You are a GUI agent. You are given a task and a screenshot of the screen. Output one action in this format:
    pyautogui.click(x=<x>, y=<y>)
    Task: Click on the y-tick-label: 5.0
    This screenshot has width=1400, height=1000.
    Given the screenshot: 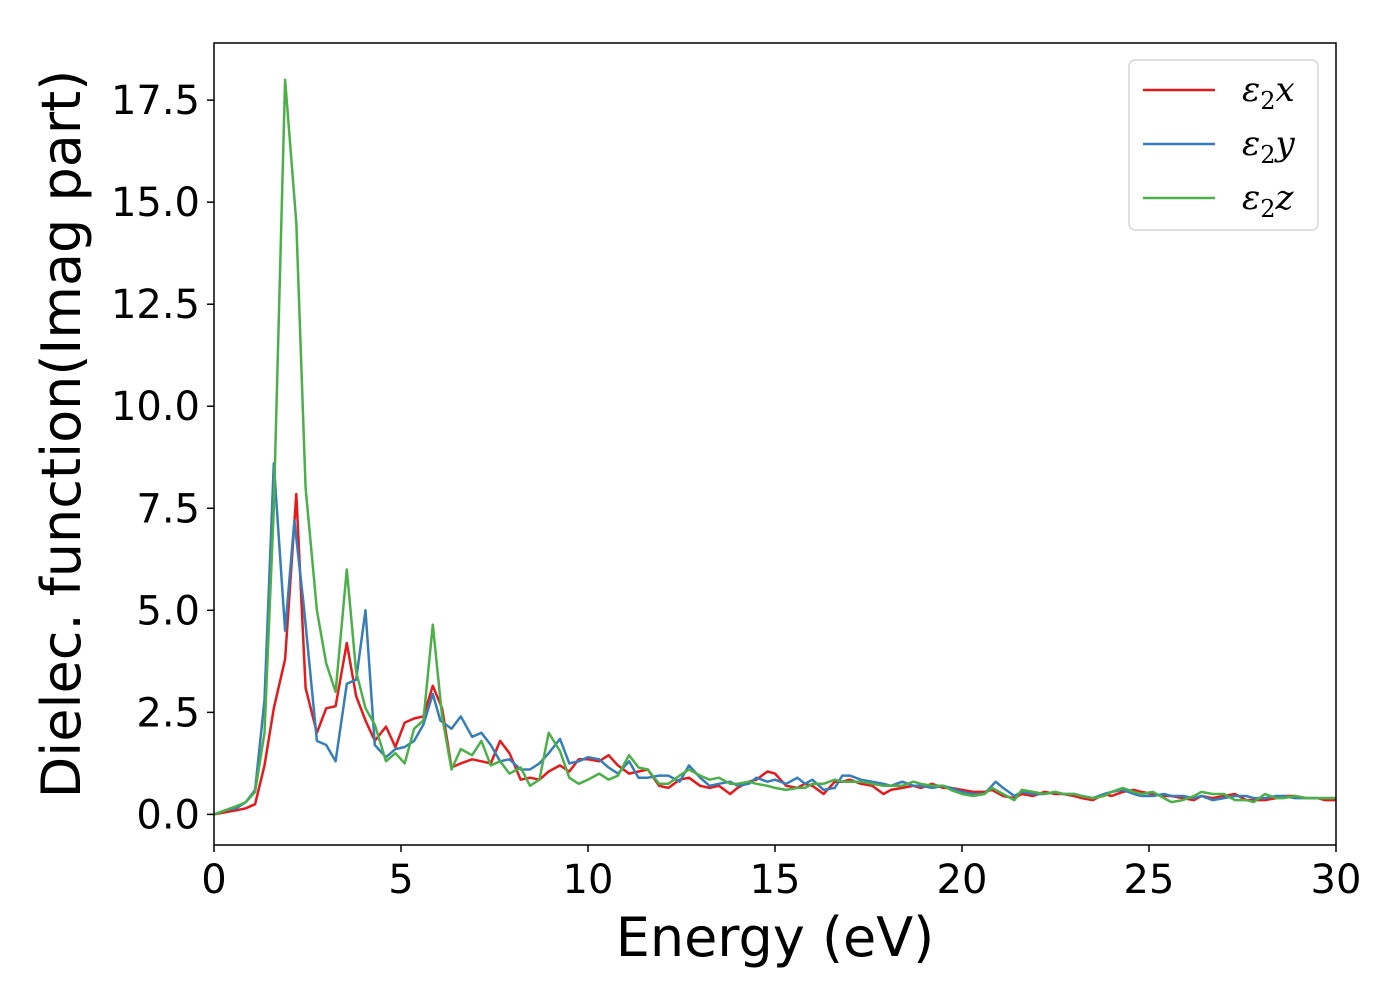 What is the action you would take?
    pyautogui.click(x=168, y=611)
    